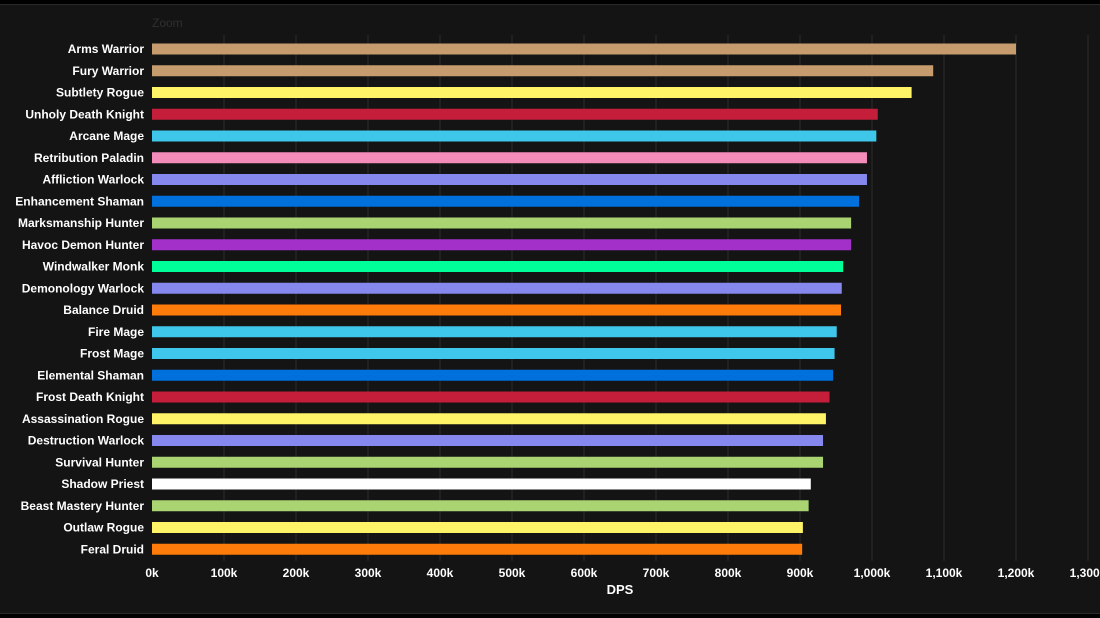 The image size is (1100, 618). Describe the element at coordinates (108, 71) in the screenshot. I see `category-label: Fury Warrior` at that location.